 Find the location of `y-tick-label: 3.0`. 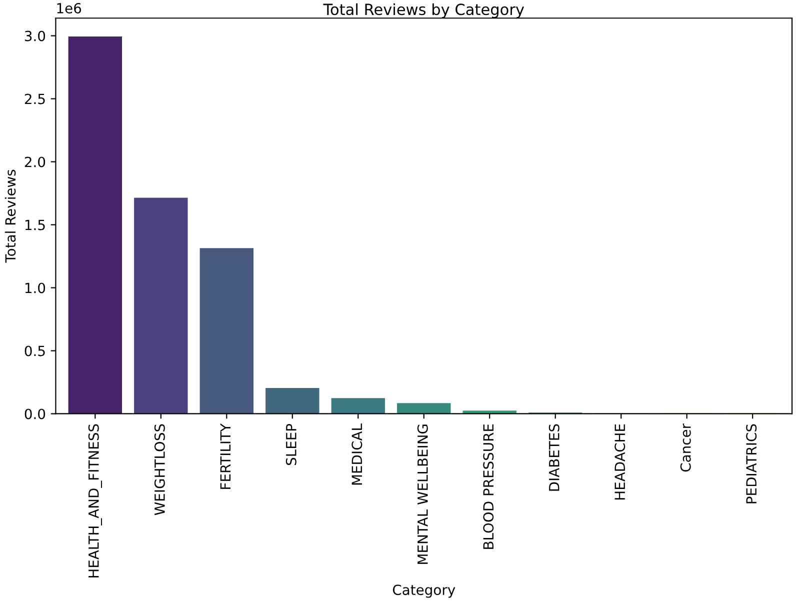

y-tick-label: 3.0 is located at coordinates (35, 36).